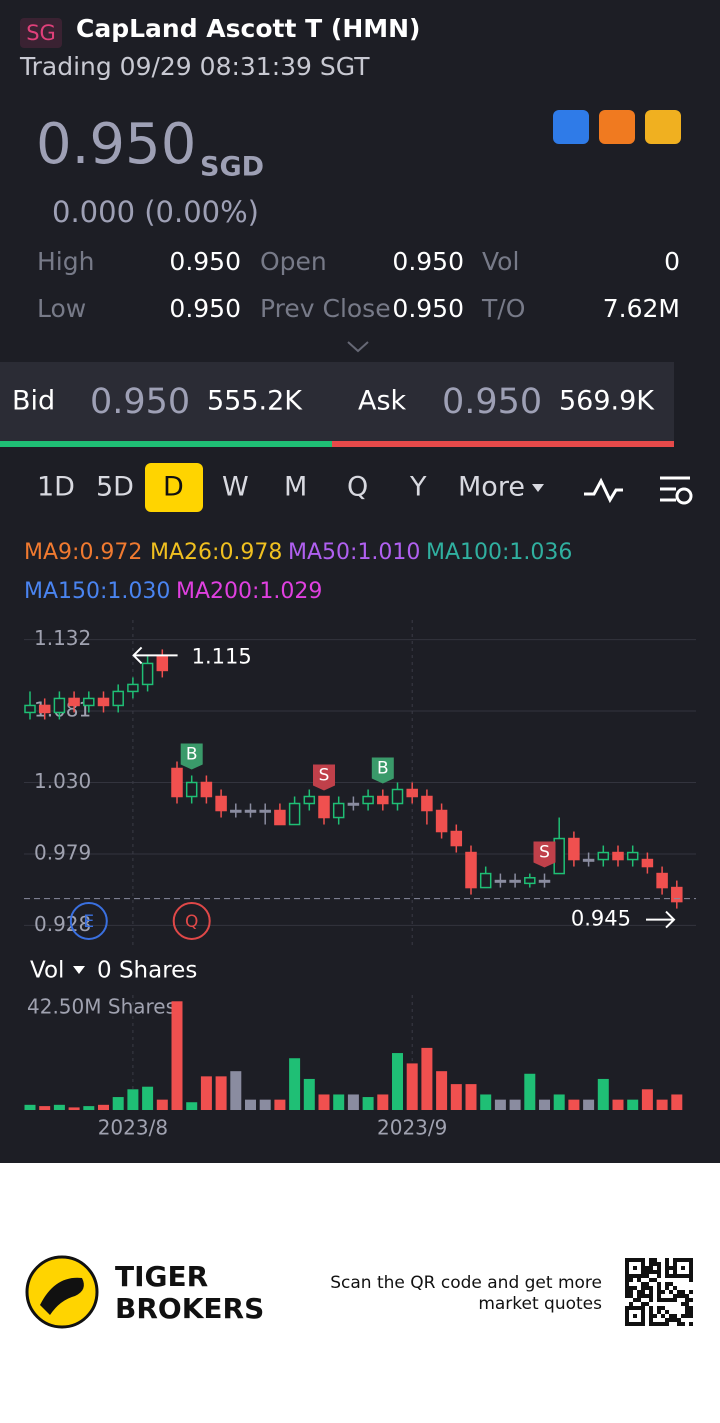 Image resolution: width=720 pixels, height=1423 pixels. Describe the element at coordinates (62, 924) in the screenshot. I see `y-tick-label: 0.928` at that location.